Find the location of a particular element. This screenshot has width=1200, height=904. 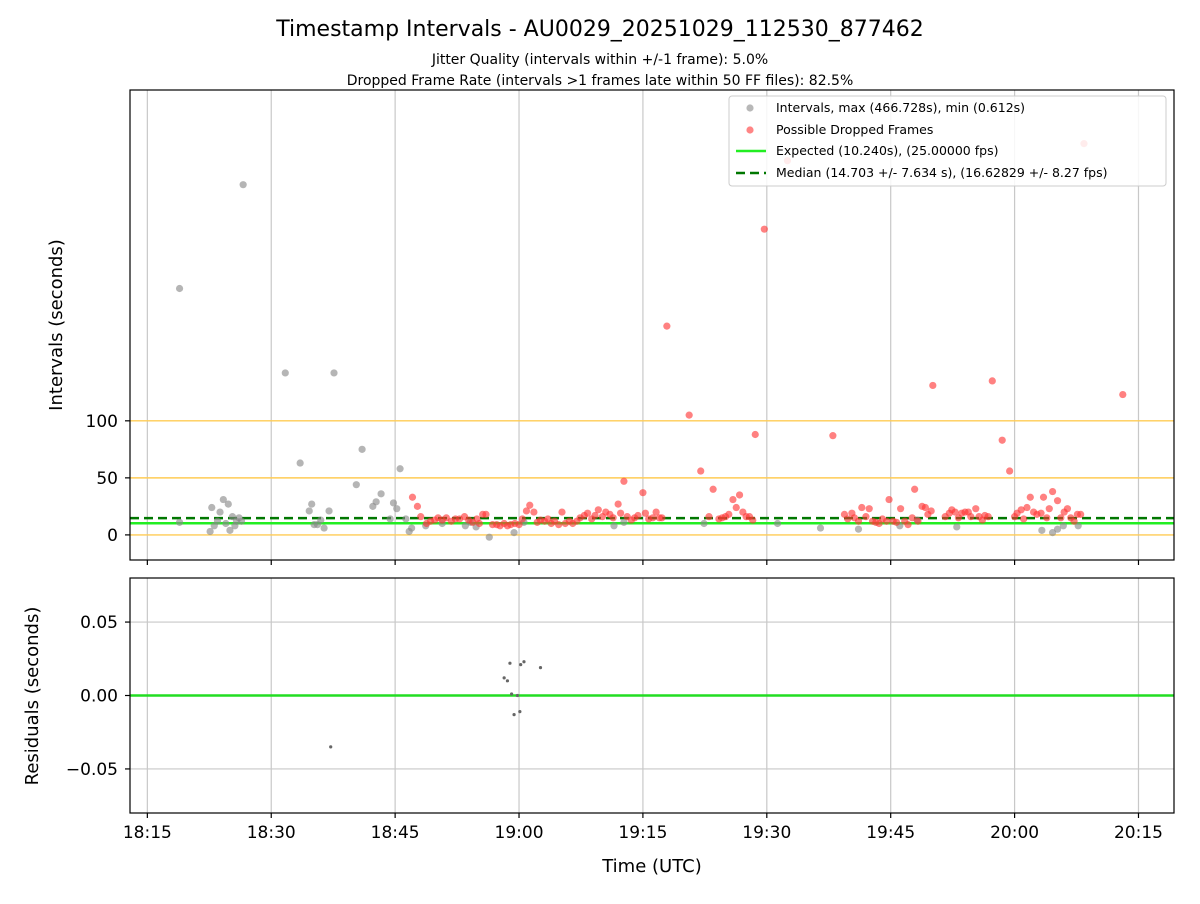

x-tick-label: 18:15 is located at coordinates (147, 833).